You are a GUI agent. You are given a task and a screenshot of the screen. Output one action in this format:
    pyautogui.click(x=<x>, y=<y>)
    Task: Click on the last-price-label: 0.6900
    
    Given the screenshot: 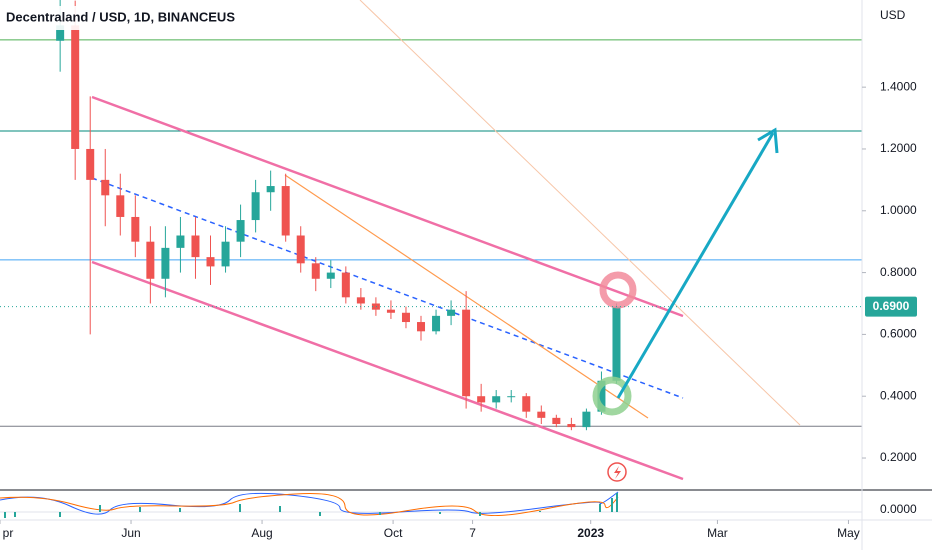 What is the action you would take?
    pyautogui.click(x=891, y=306)
    